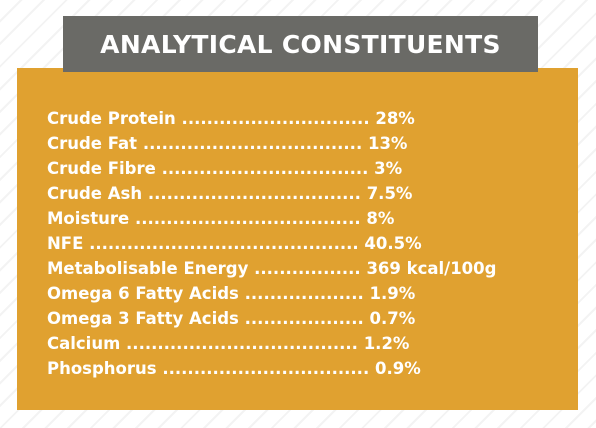  What do you see at coordinates (111, 118) in the screenshot?
I see `constituent-name: Crude Protein` at bounding box center [111, 118].